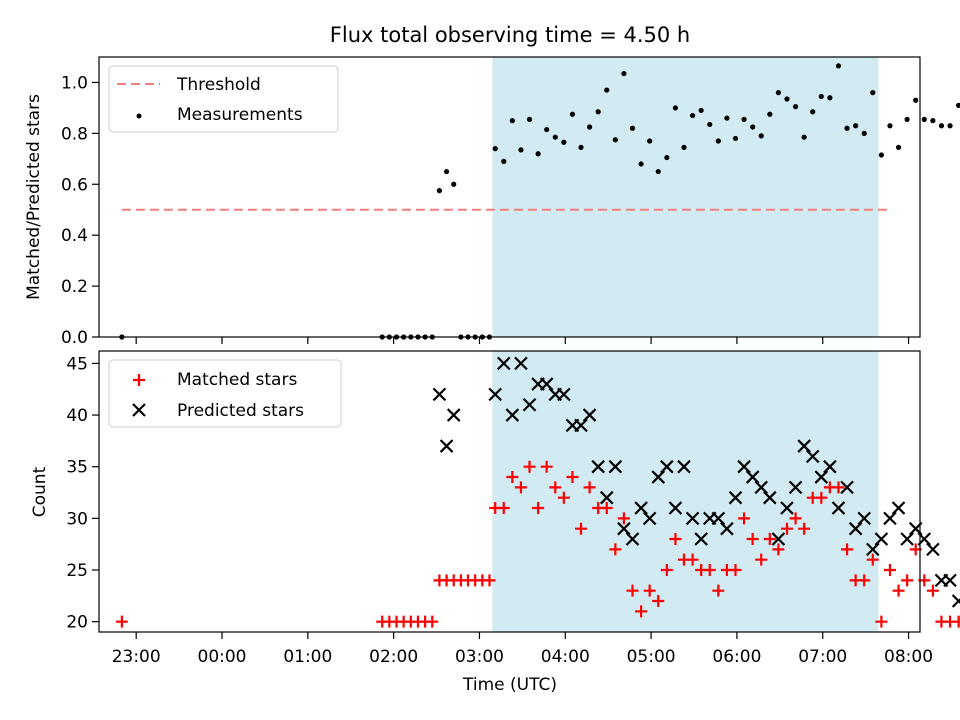  What do you see at coordinates (509, 685) in the screenshot?
I see `x-axis-label: Time (UTC)` at bounding box center [509, 685].